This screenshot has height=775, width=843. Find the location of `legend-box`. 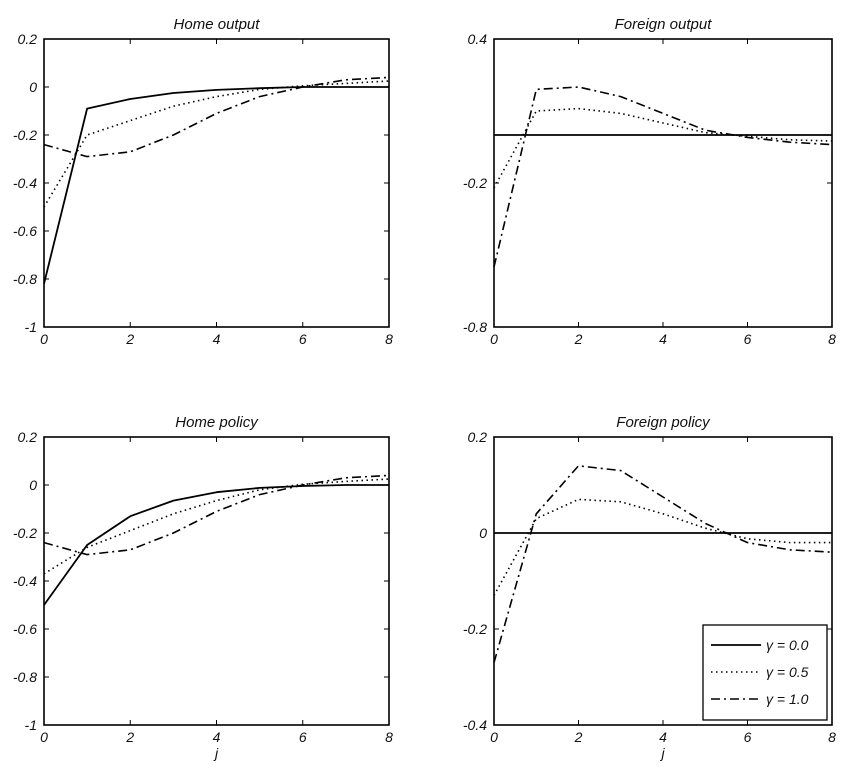

legend-box is located at coordinates (765, 672).